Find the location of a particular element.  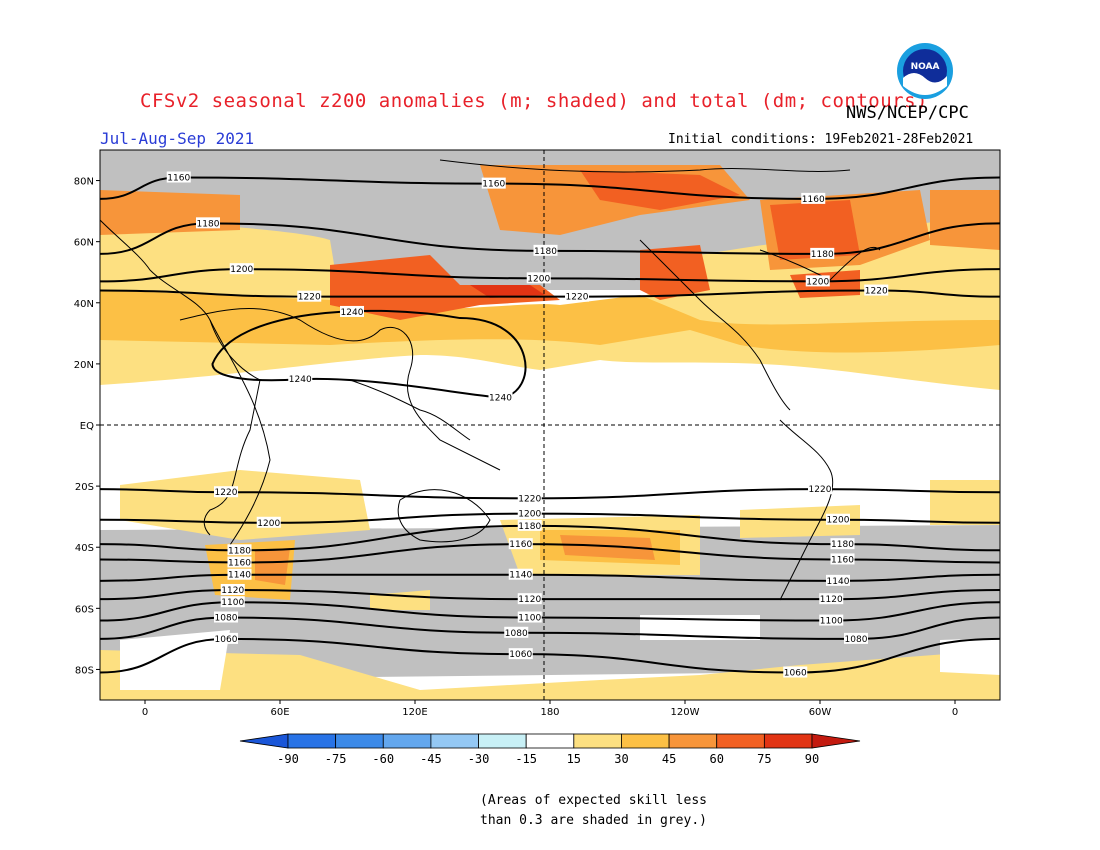

lon-tick-label: 60E is located at coordinates (279, 712).